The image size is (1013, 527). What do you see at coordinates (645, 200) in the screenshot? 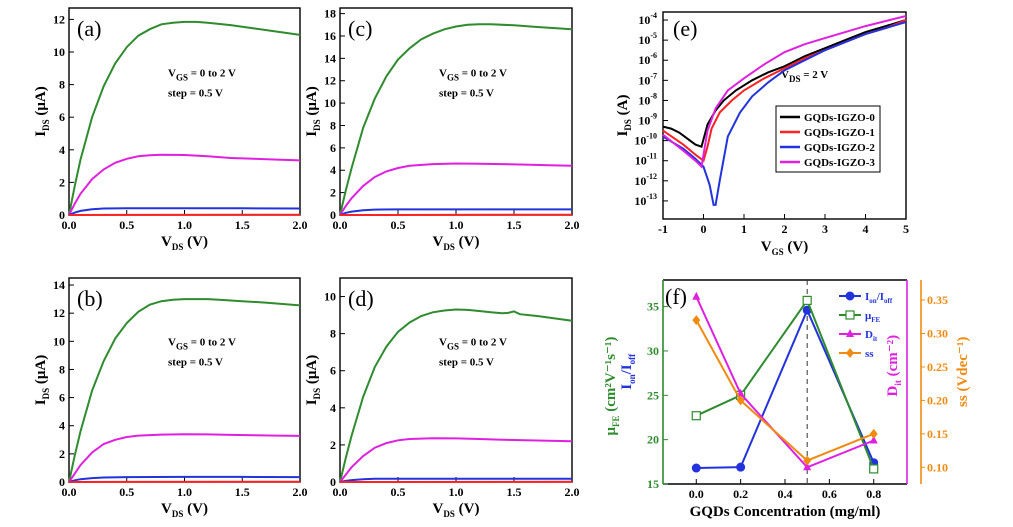
I see `y-tick-label: 10⁻¹³` at bounding box center [645, 200].